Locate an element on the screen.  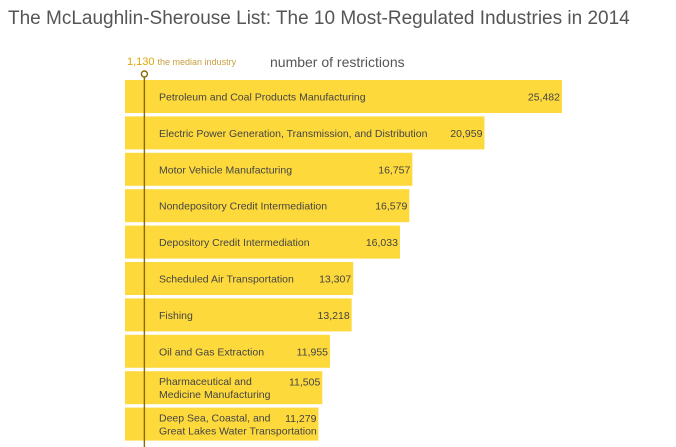
value-label: 25,482 is located at coordinates (544, 98).